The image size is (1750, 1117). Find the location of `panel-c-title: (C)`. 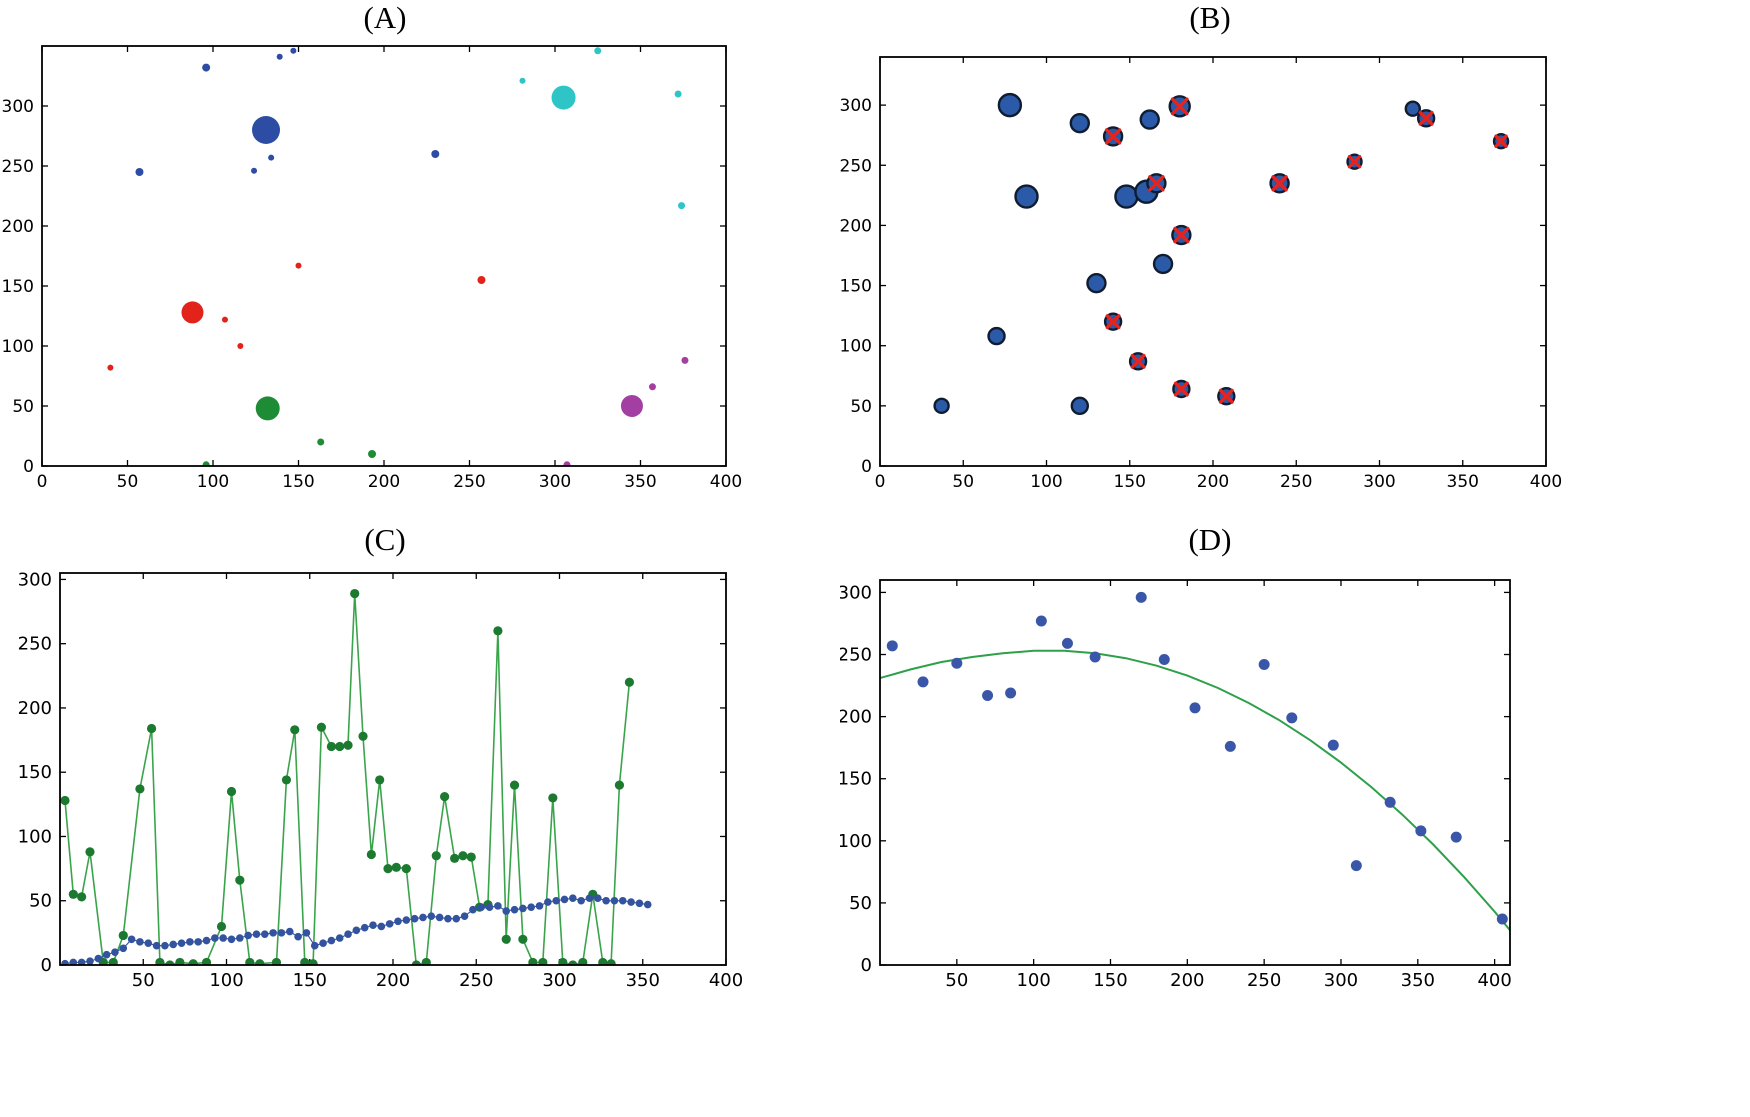

panel-c-title: (C) is located at coordinates (385, 539).